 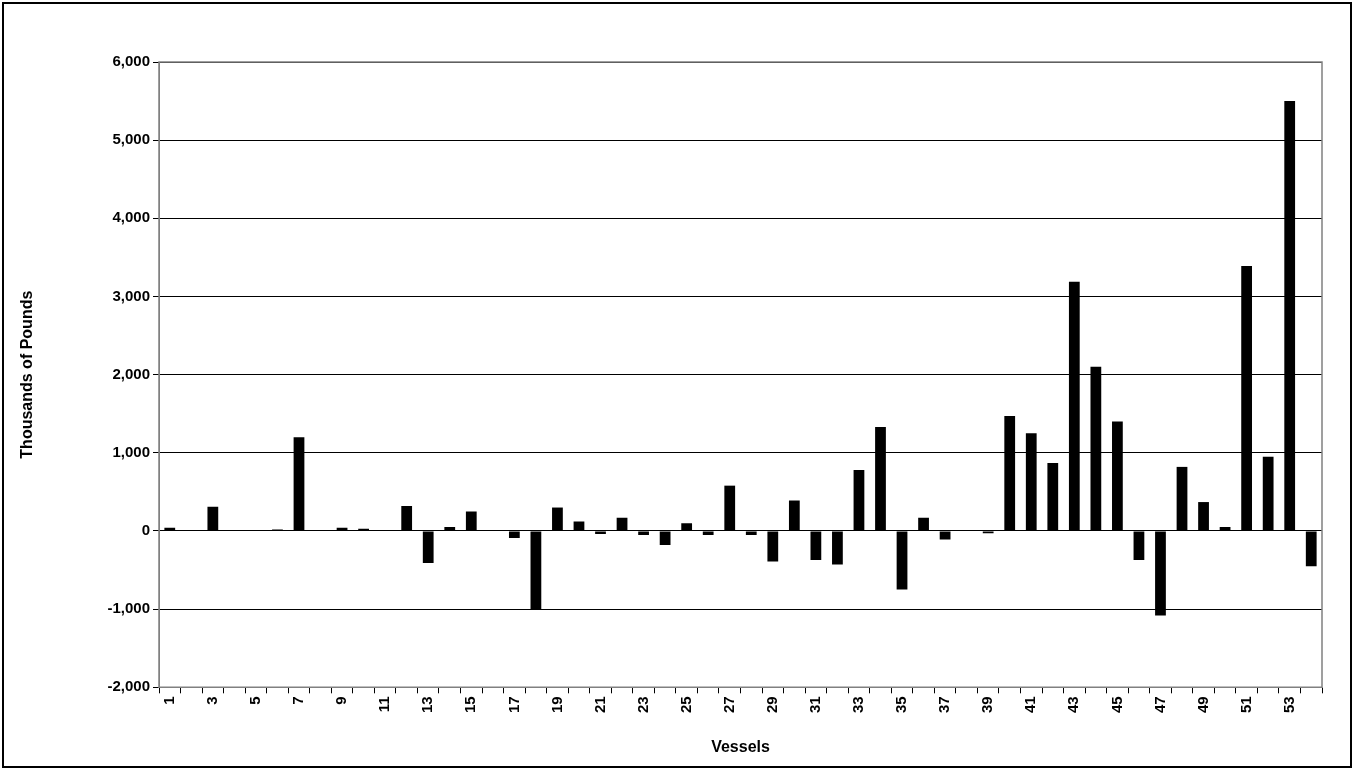 I want to click on x-tick-label: 5, so click(x=255, y=700).